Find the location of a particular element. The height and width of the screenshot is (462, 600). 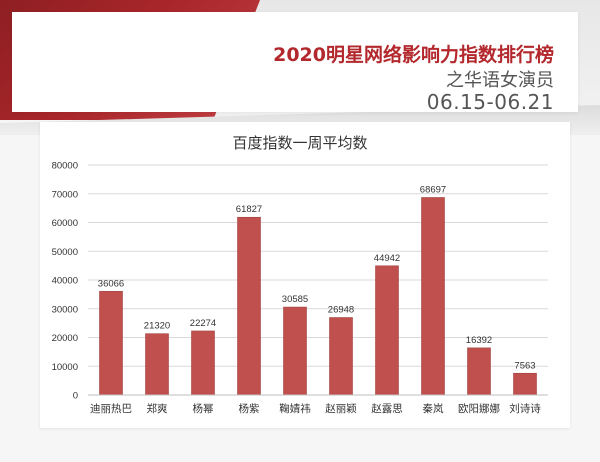

logo-p-mark-icon is located at coordinates (65, 55).